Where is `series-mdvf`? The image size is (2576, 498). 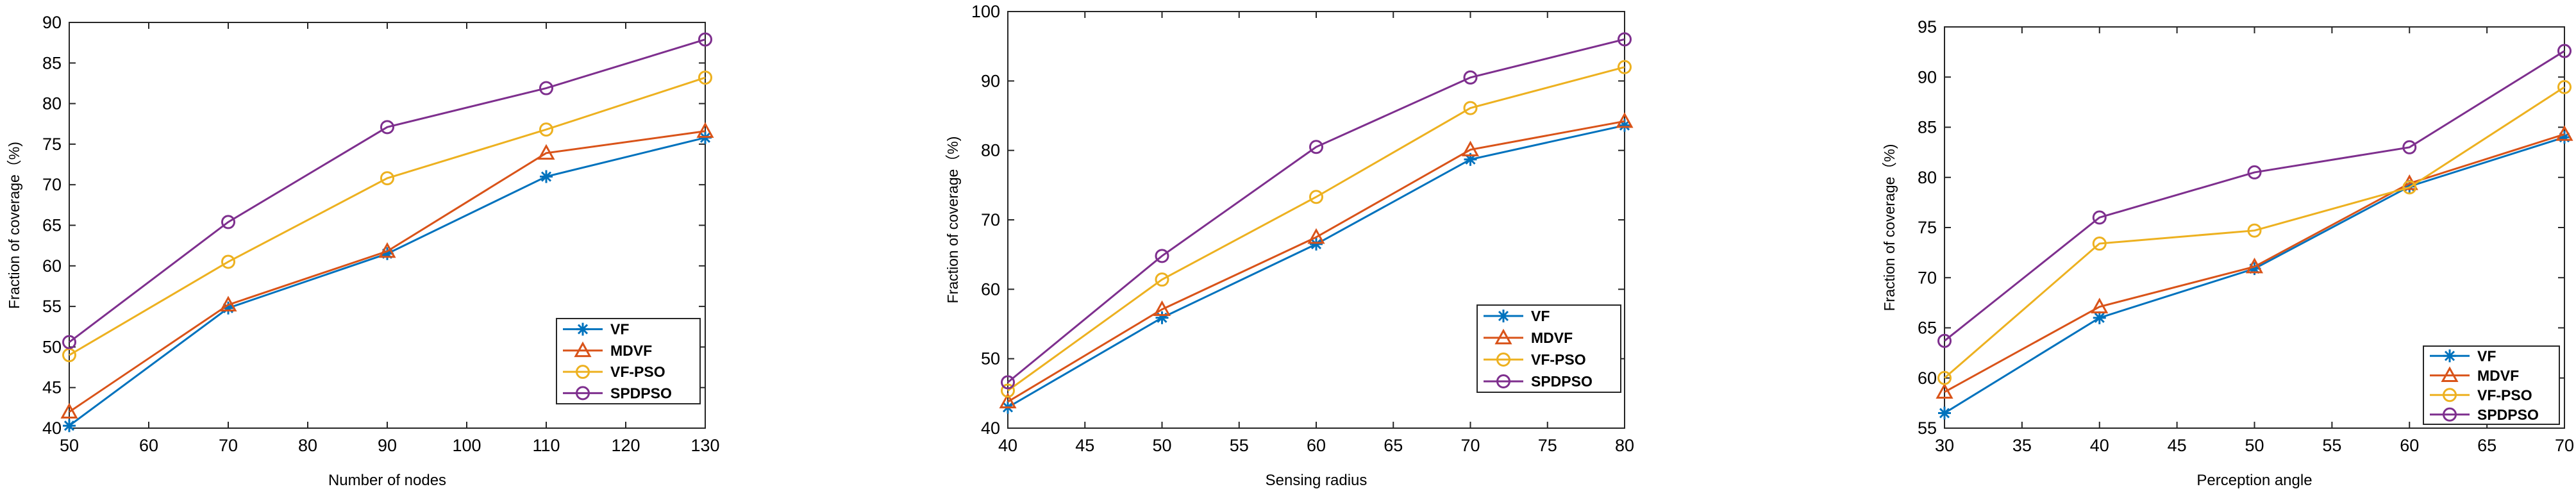
series-mdvf is located at coordinates (1316, 261).